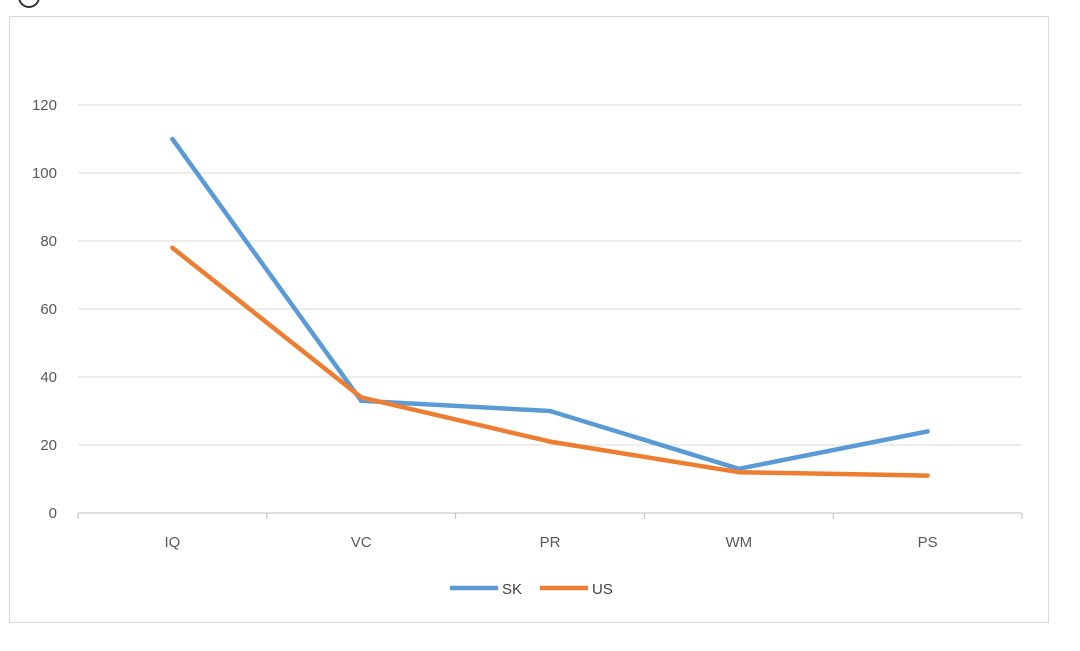  I want to click on legend-label-sk: SK, so click(512, 589).